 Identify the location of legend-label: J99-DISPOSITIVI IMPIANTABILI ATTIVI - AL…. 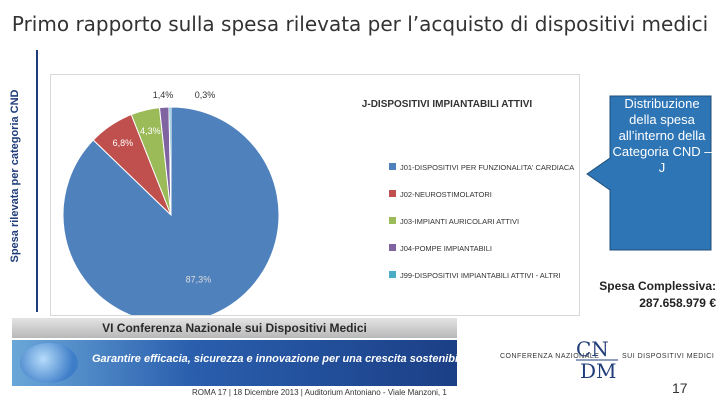
(480, 275).